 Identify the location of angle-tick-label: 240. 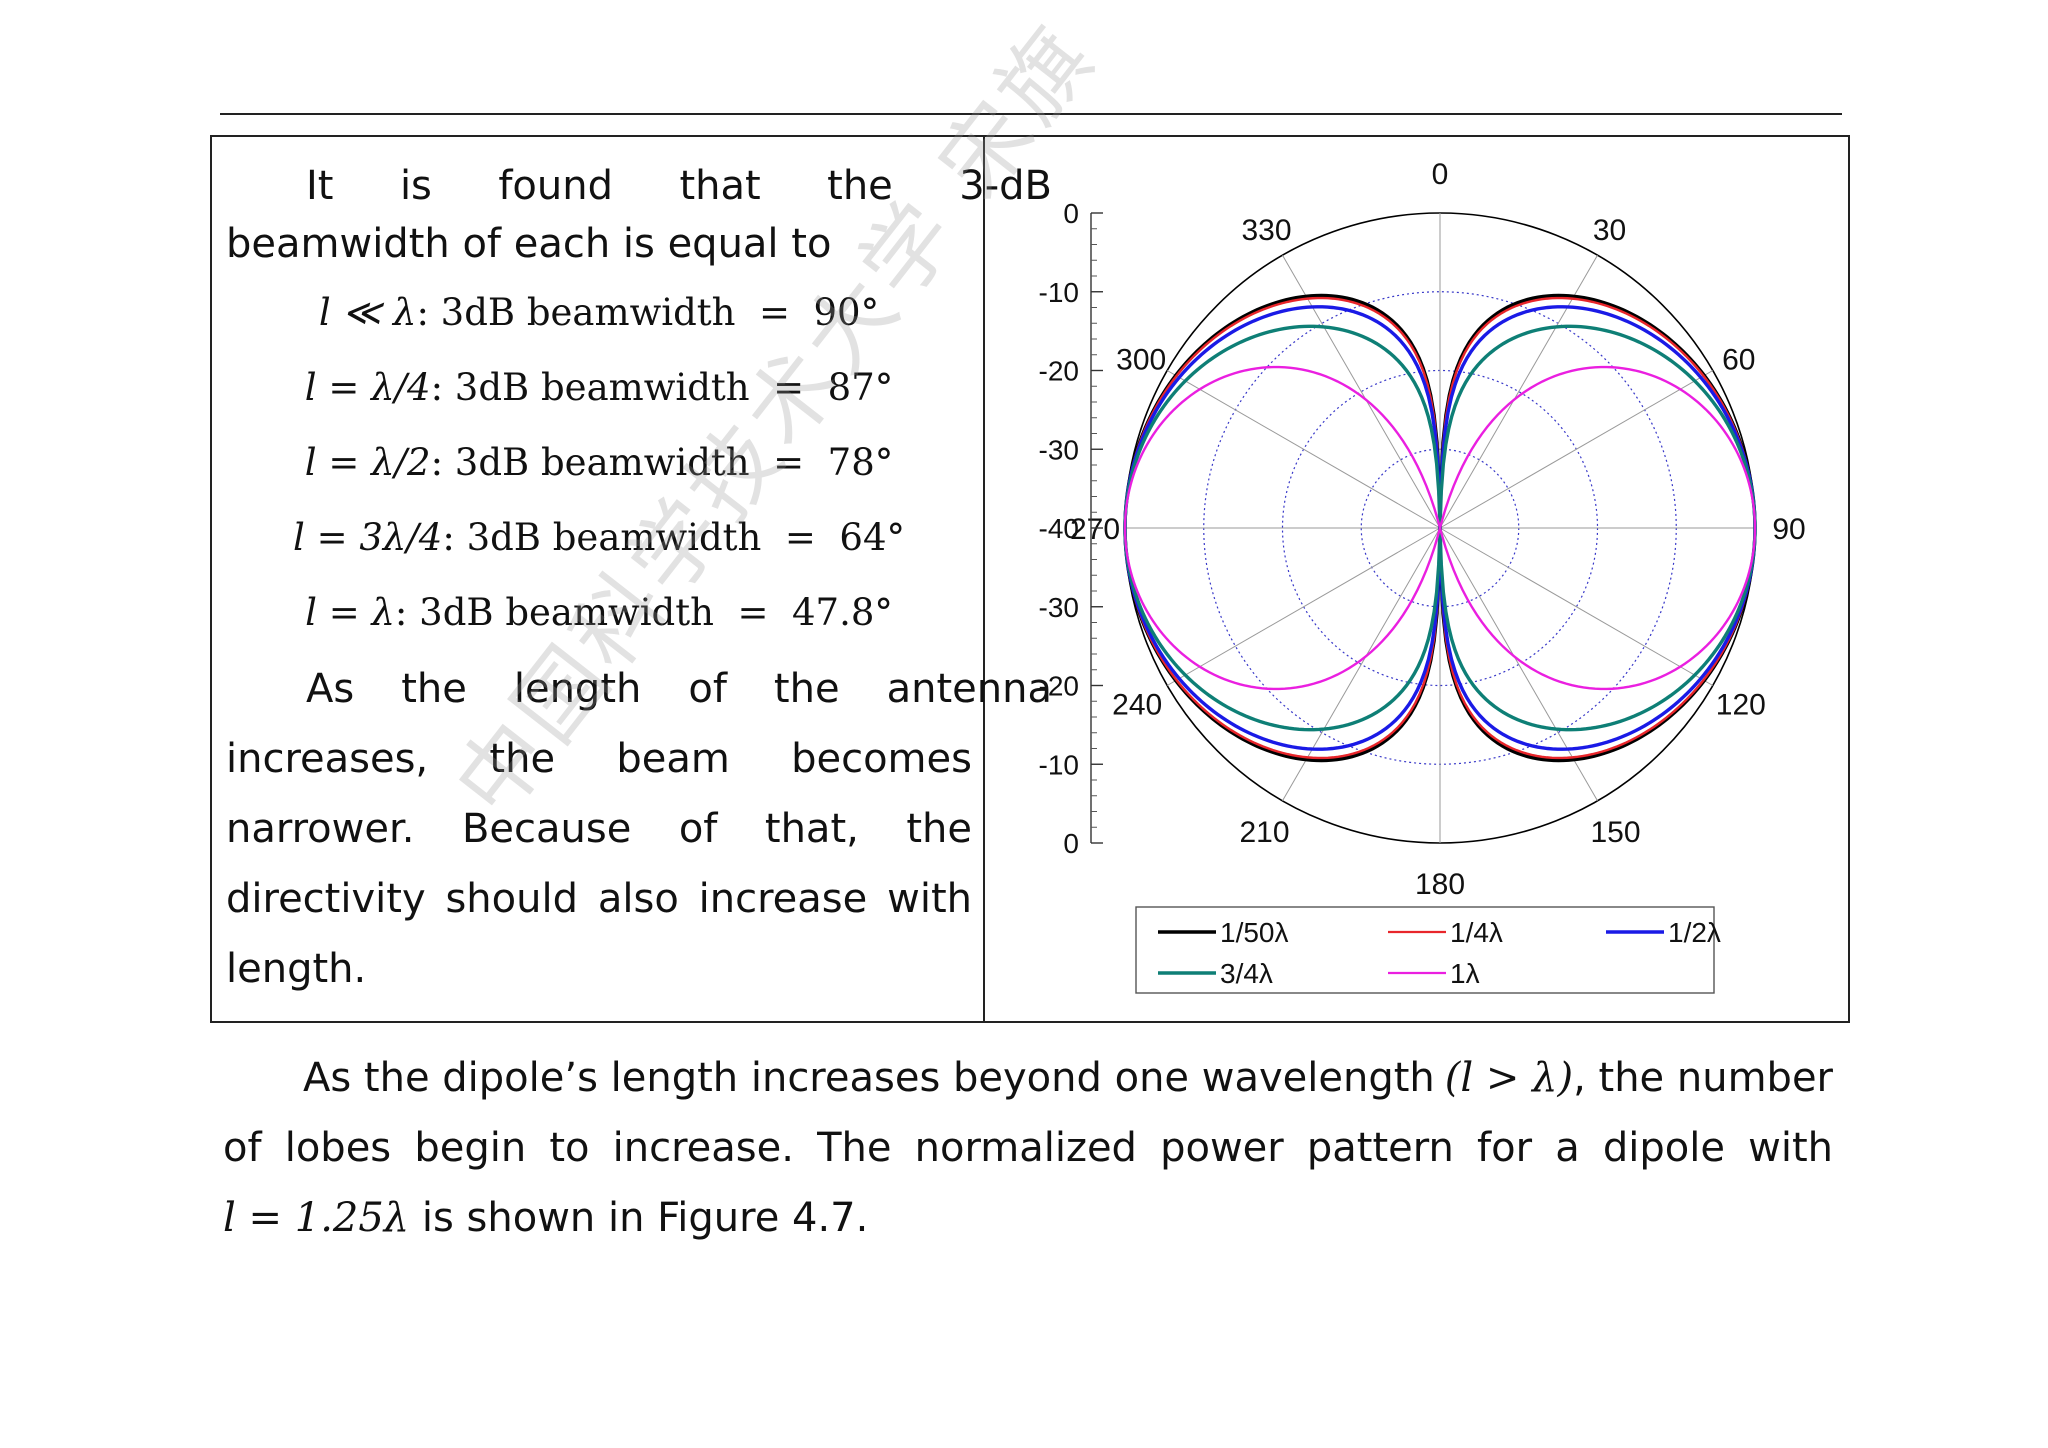
(1137, 705).